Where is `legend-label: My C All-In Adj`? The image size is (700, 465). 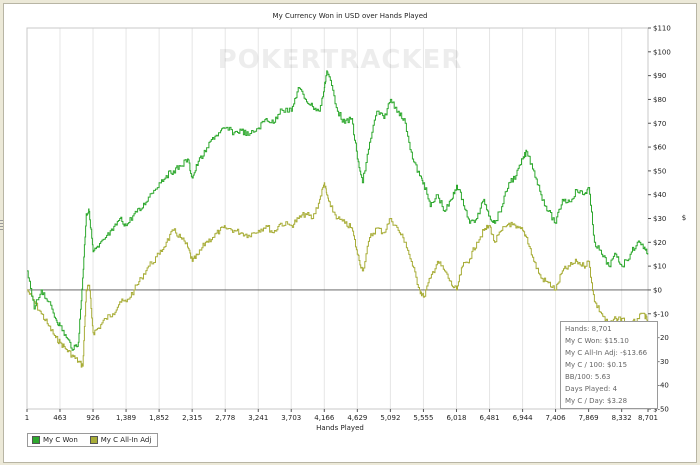 legend-label: My C All-In Adj is located at coordinates (126, 440).